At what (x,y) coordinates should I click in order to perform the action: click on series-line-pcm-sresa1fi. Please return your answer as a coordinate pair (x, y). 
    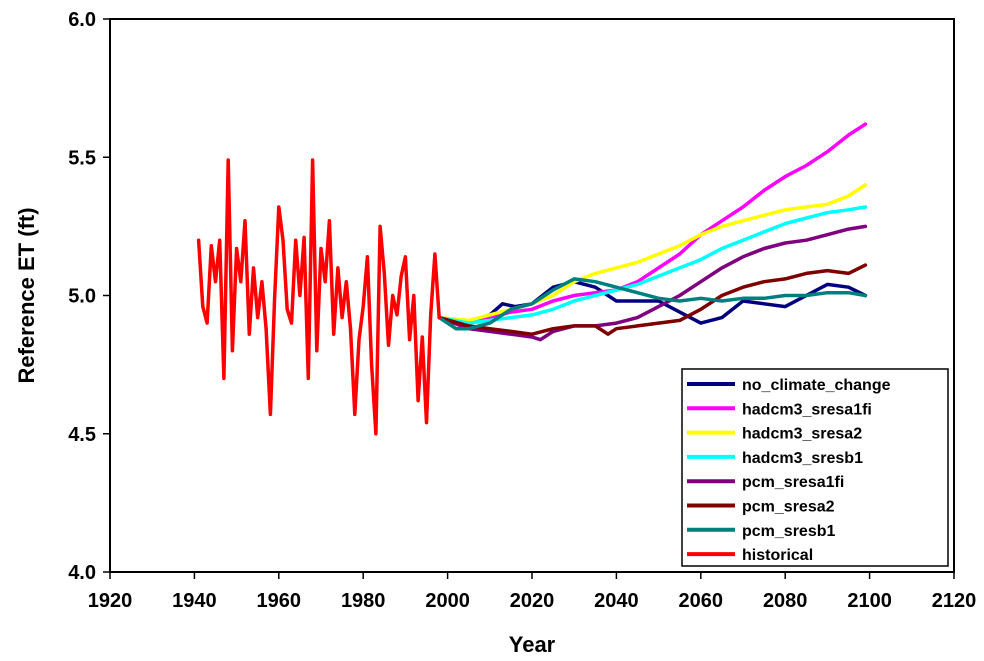
    Looking at the image, I should click on (652, 283).